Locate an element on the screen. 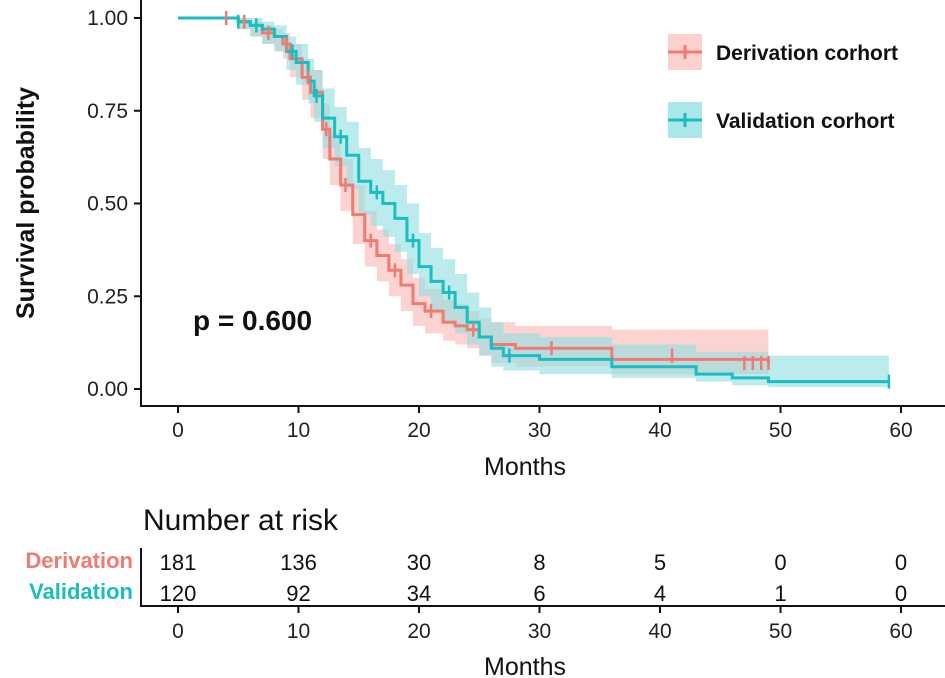  risk-value-validation: 34 is located at coordinates (419, 593).